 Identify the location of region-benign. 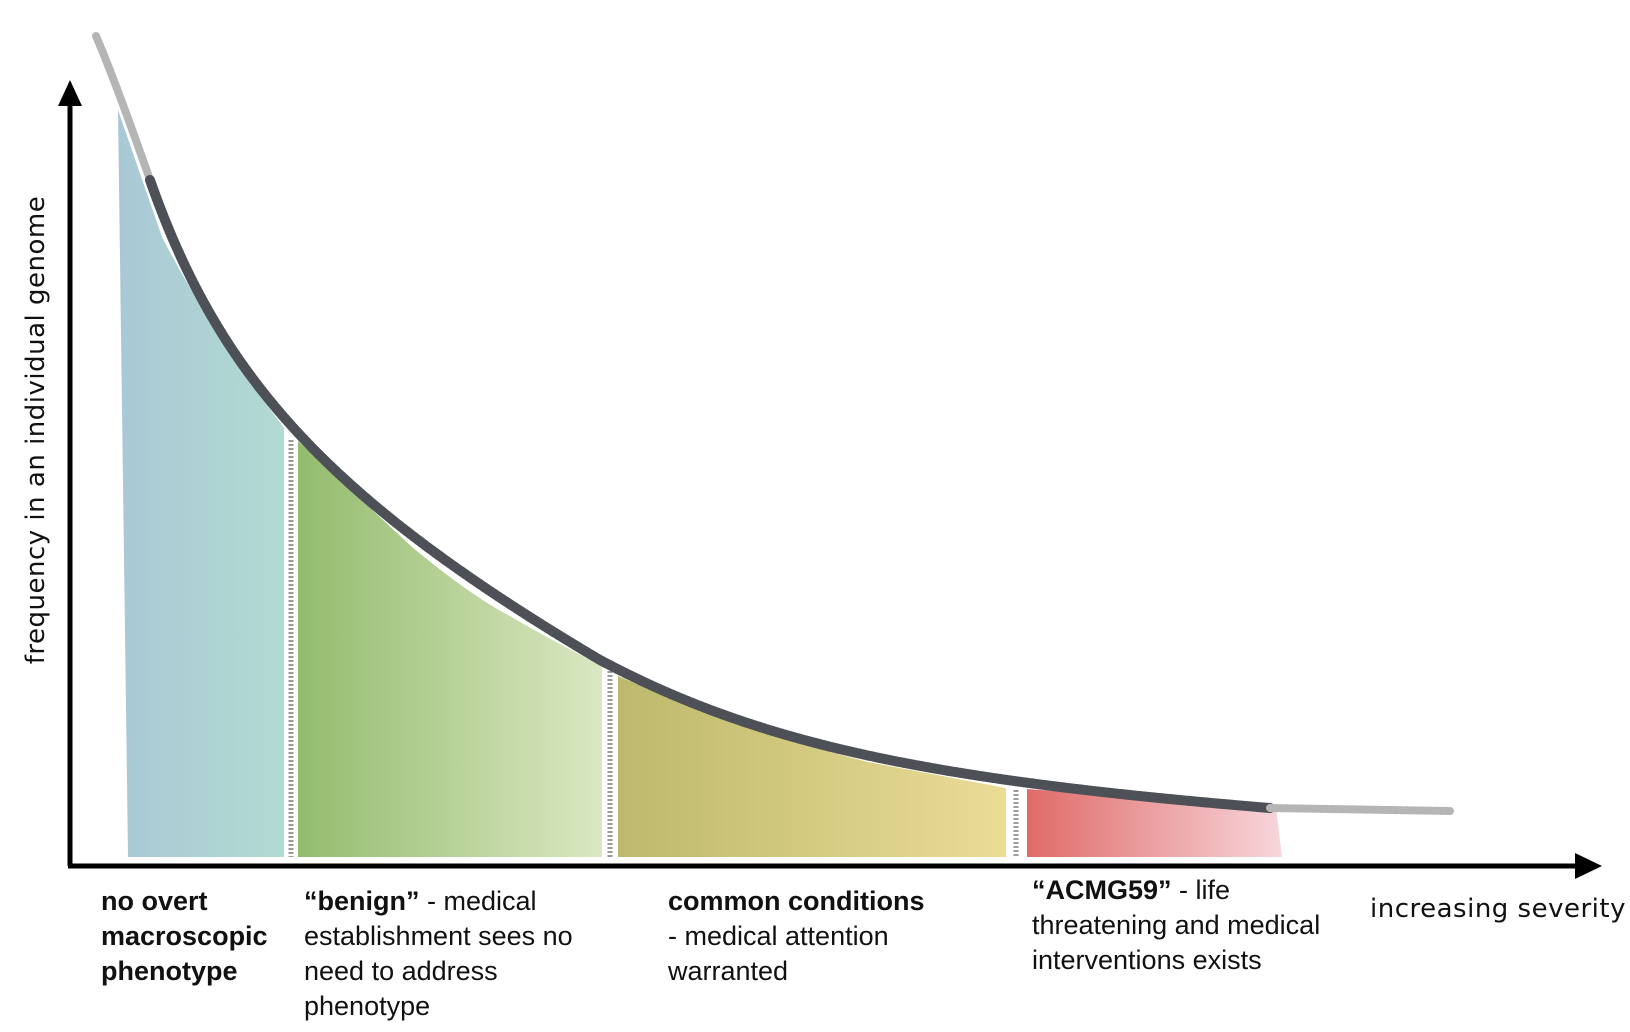
(450, 649).